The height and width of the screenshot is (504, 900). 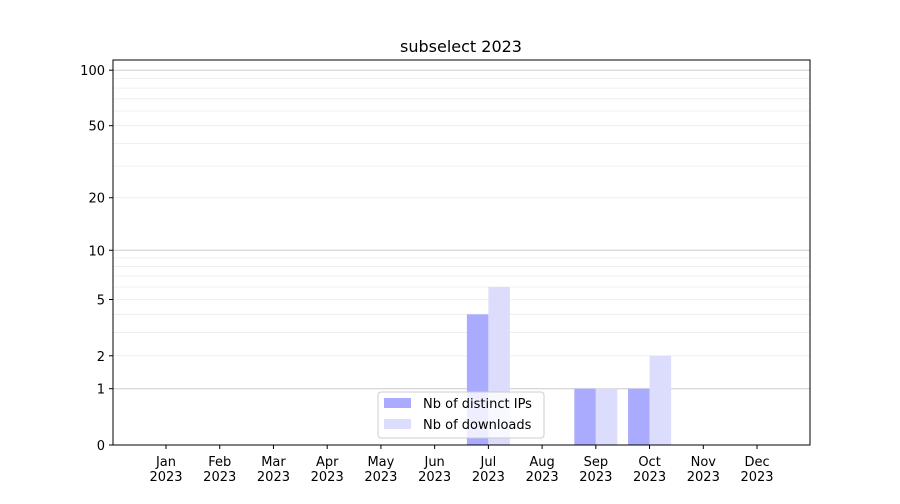 What do you see at coordinates (542, 470) in the screenshot?
I see `x-tick-label: Aug 2023` at bounding box center [542, 470].